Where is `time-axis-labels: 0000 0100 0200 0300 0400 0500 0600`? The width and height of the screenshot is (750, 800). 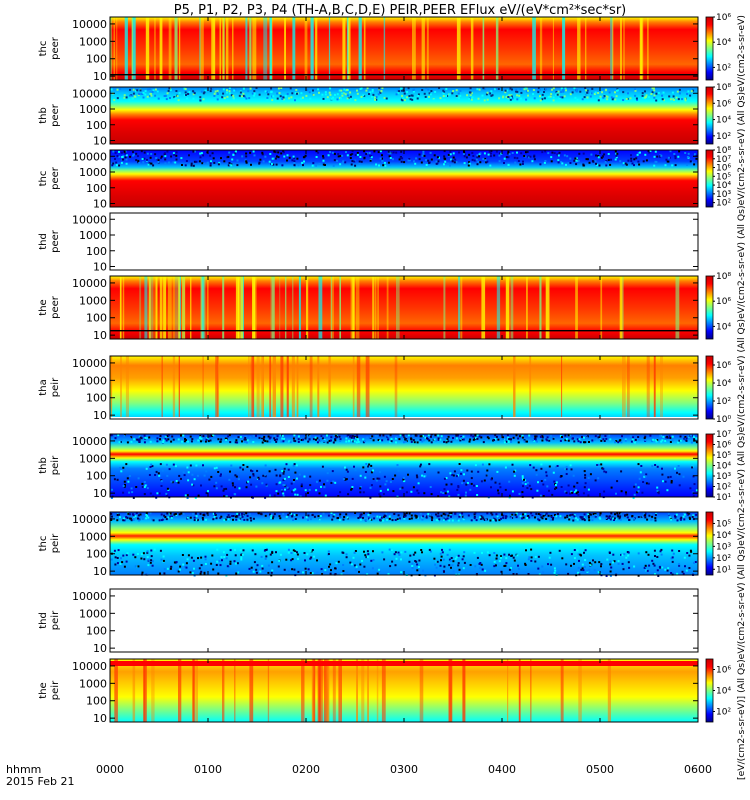 time-axis-labels: 0000 0100 0200 0300 0400 0500 0600 is located at coordinates (404, 769).